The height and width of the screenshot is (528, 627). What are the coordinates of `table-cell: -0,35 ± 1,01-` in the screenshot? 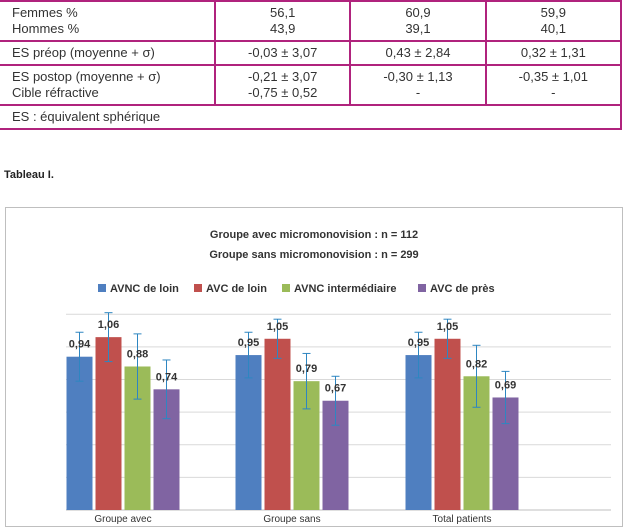 It's located at (554, 85).